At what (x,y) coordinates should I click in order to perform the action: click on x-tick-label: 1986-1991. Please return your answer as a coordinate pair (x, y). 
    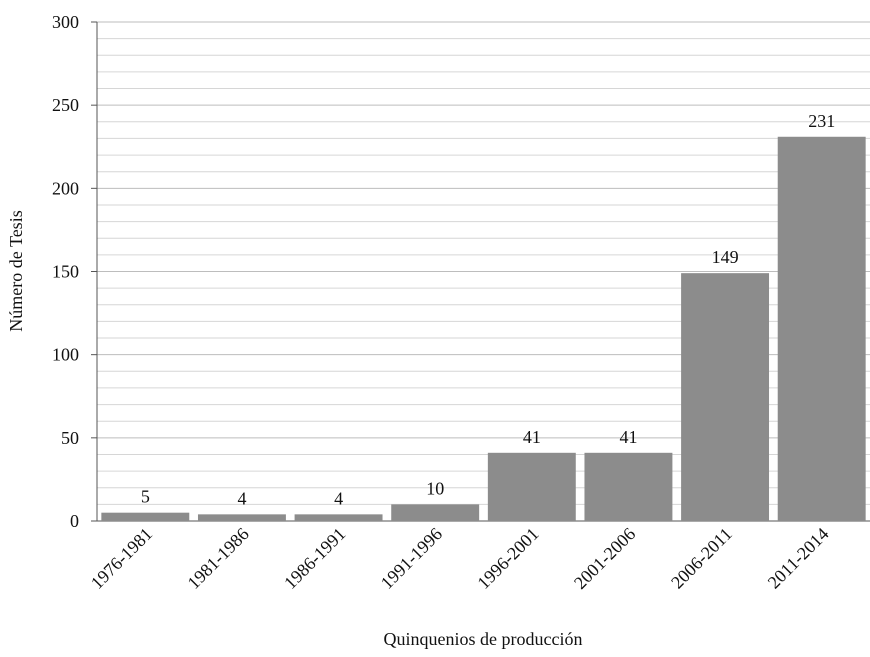
    Looking at the image, I should click on (314, 558).